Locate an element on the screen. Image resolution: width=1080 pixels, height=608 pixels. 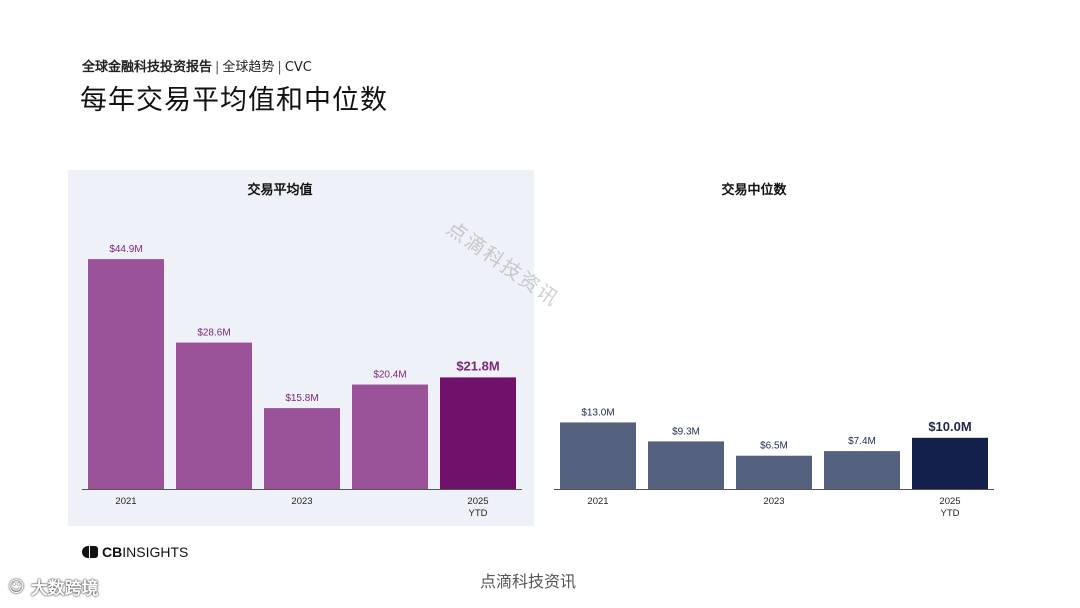
cbinsights-logo-icon is located at coordinates (90, 552).